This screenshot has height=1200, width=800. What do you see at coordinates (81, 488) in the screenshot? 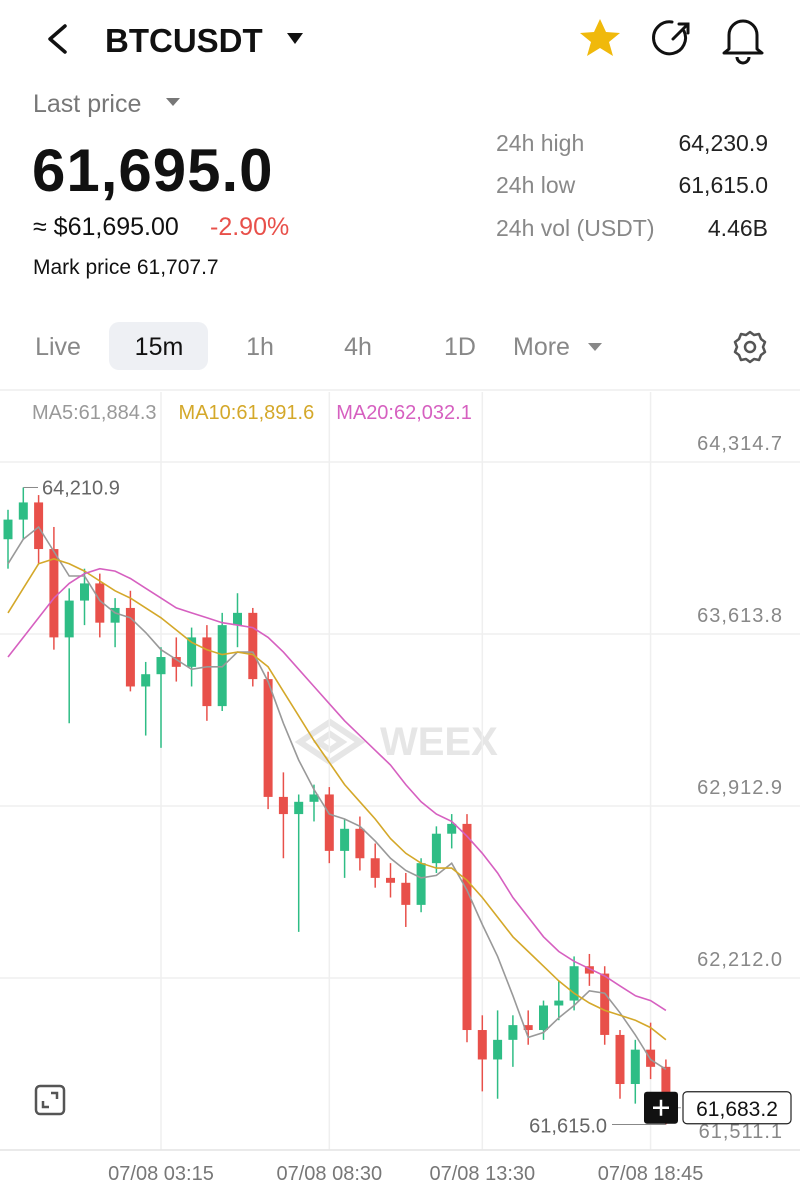
I see `high-marker-label: 64,210.9` at bounding box center [81, 488].